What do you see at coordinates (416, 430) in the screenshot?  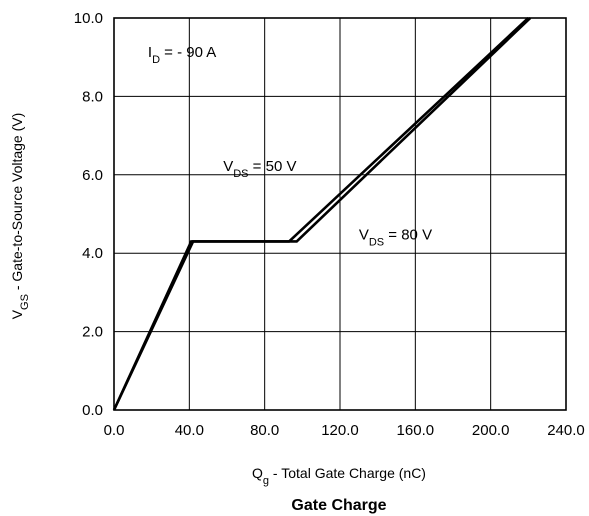 I see `x-tick-label: 160.0` at bounding box center [416, 430].